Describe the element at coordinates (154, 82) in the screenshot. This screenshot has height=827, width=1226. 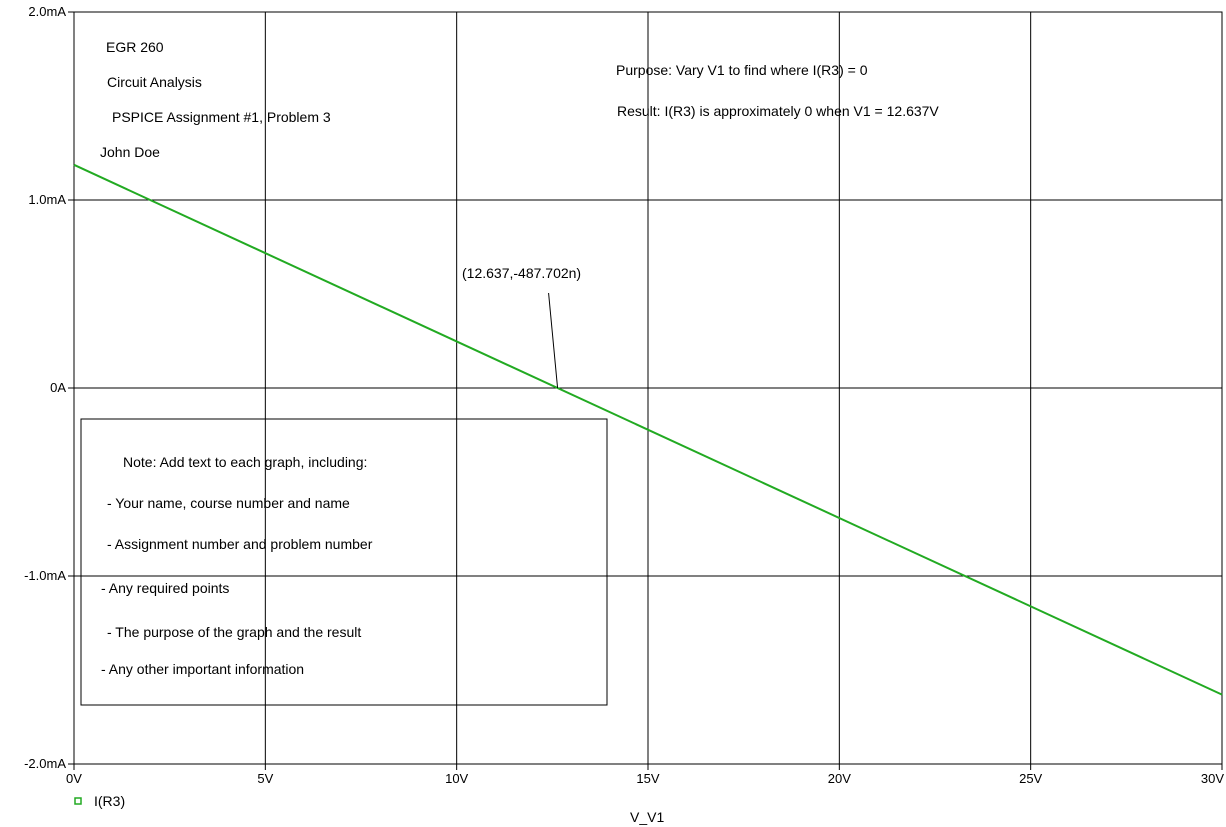
I see `header-line-2: Circuit Analysis` at that location.